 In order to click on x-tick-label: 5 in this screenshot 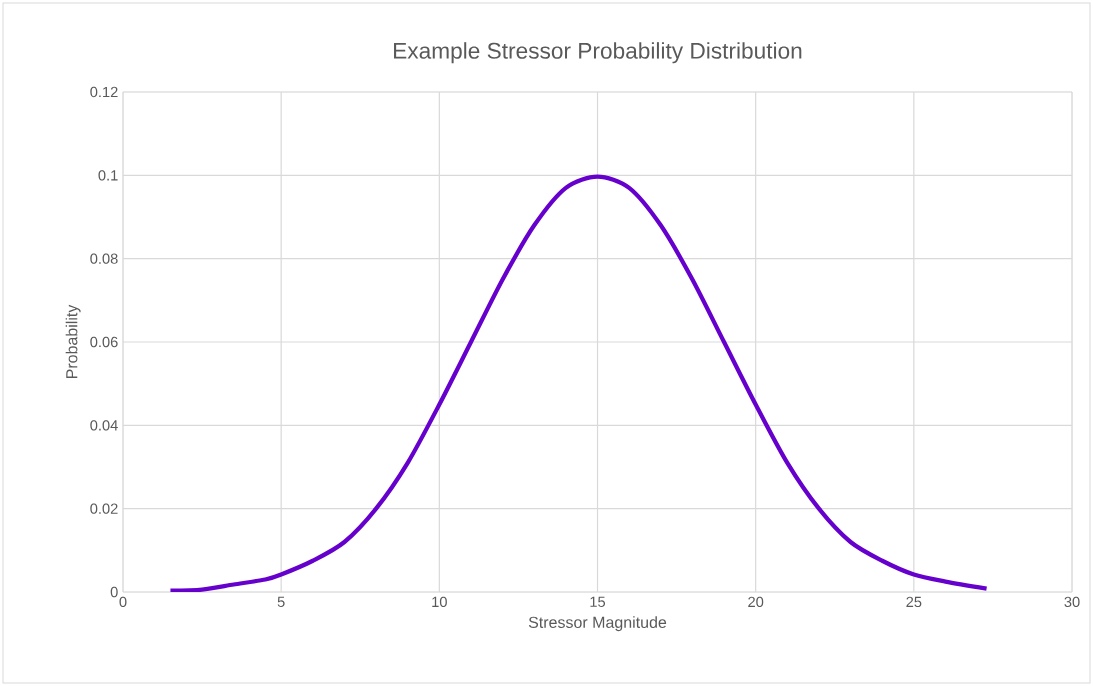, I will do `click(281, 601)`.